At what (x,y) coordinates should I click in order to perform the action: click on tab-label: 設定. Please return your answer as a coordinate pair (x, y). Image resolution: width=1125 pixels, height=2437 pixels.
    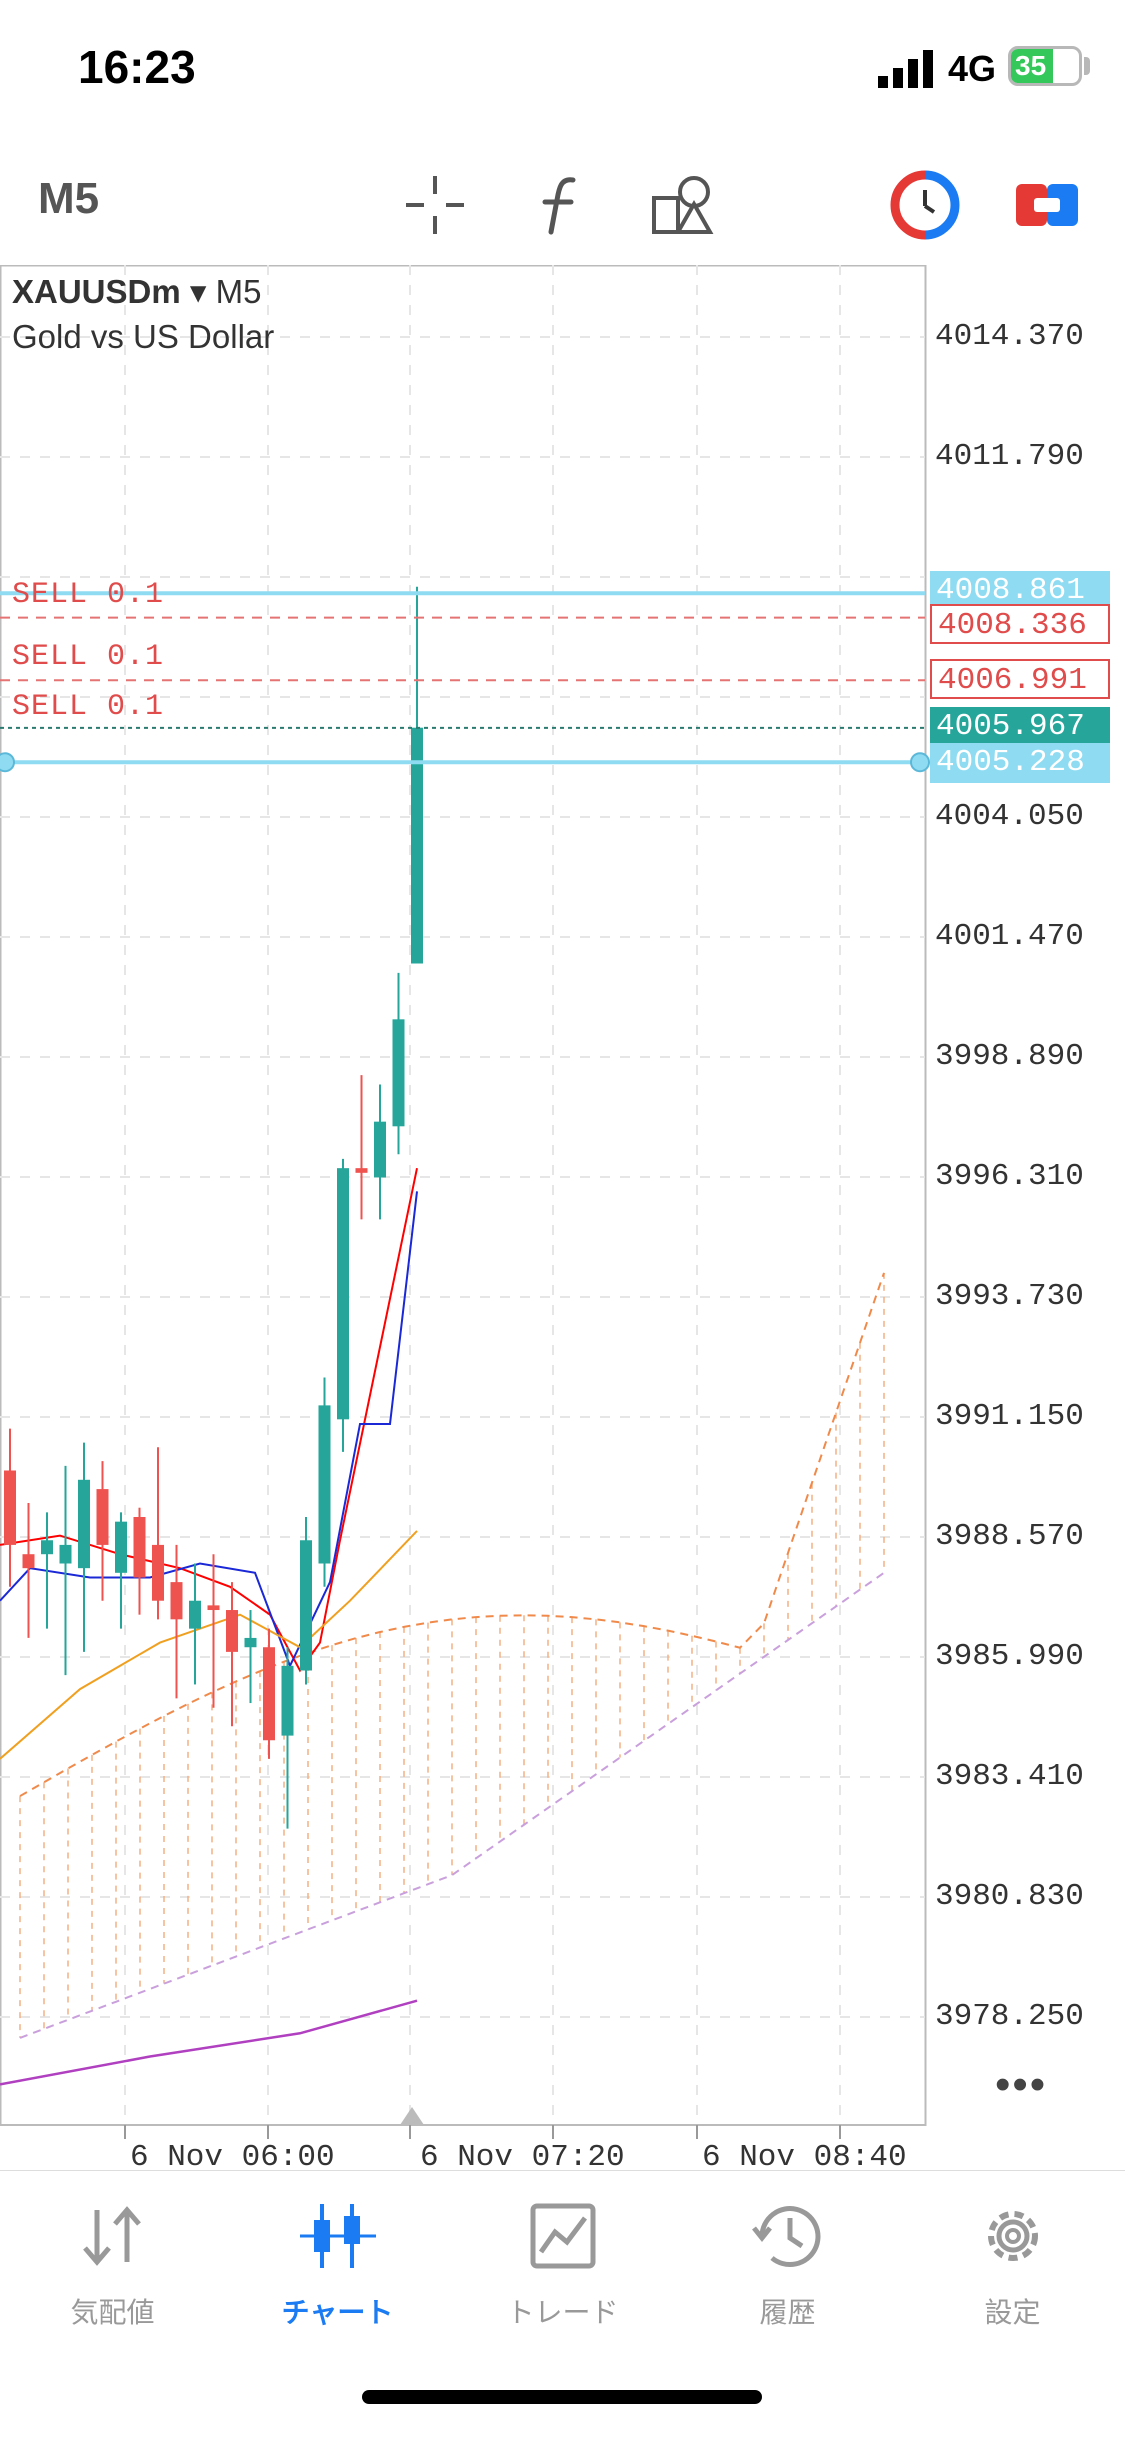
    Looking at the image, I should click on (1012, 2312).